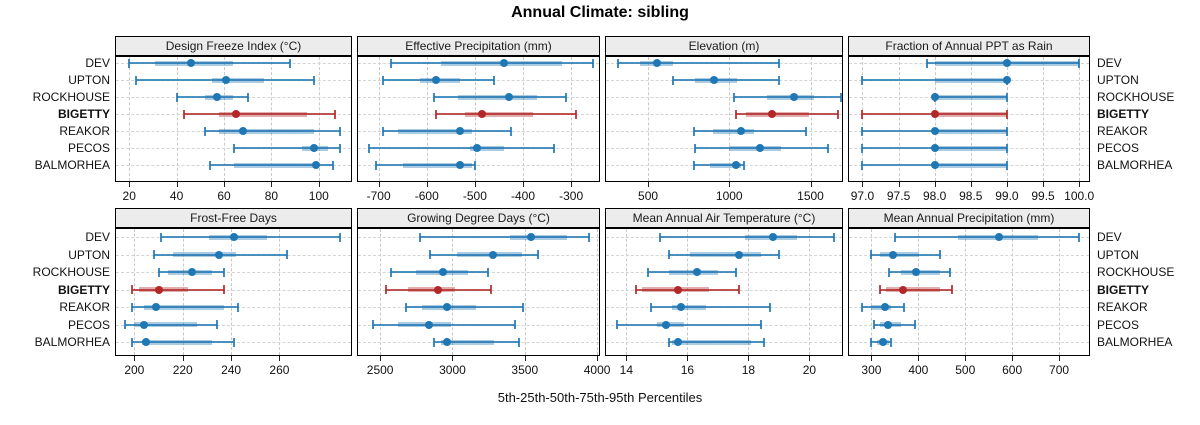 Image resolution: width=1200 pixels, height=425 pixels. Describe the element at coordinates (271, 196) in the screenshot. I see `x-tick-label: 80` at that location.